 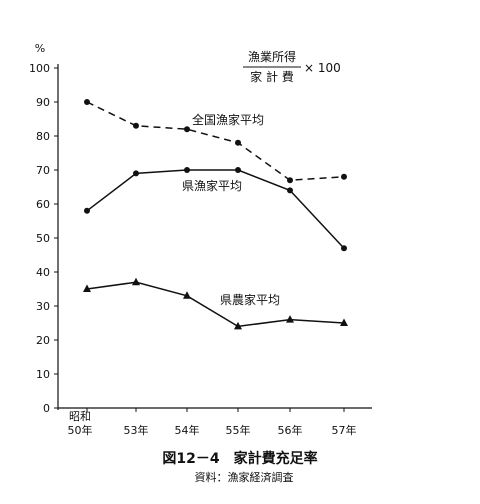 What do you see at coordinates (43, 136) in the screenshot?
I see `y-tick-label: 80` at bounding box center [43, 136].